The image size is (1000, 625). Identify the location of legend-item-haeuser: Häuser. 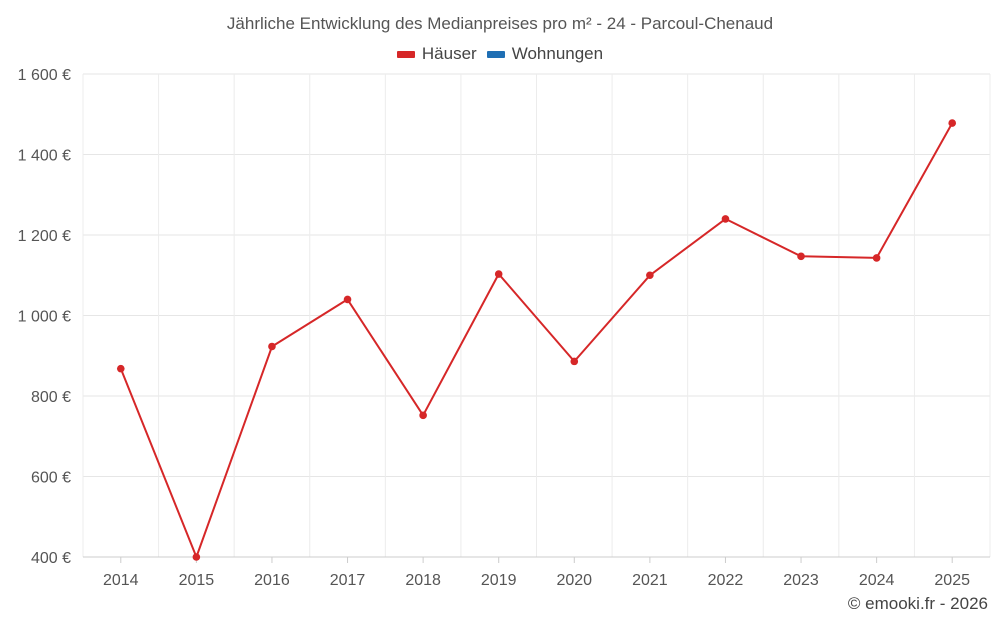
(436, 54).